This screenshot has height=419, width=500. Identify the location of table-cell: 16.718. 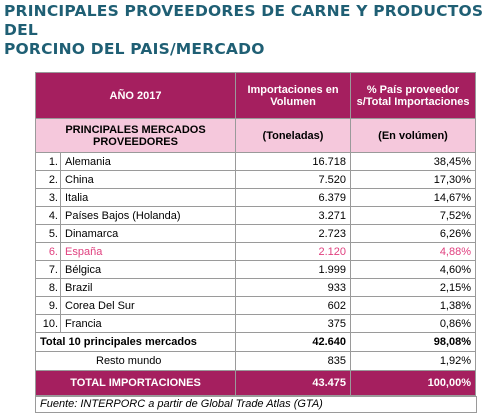
(293, 161).